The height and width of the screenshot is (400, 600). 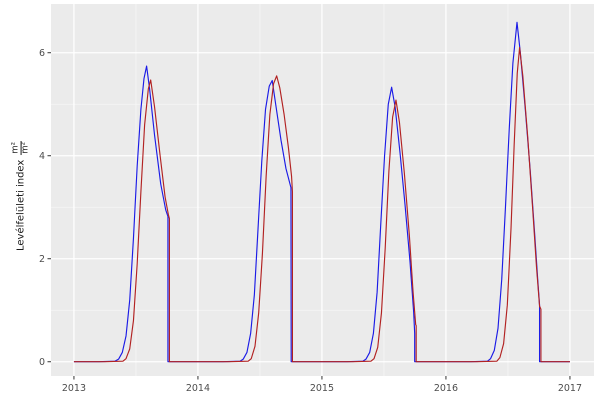 I want to click on y-axis-label-text: Levélfelületi index, so click(x=21, y=205).